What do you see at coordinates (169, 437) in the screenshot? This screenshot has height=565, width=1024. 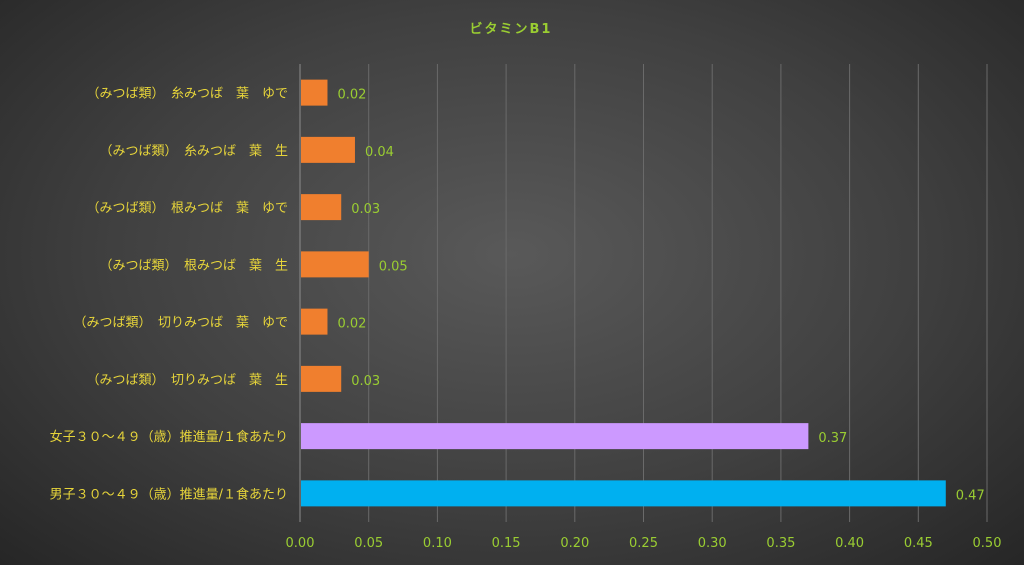 I see `category-label: 女子３０～４９（歳）推進量/１食あたり` at bounding box center [169, 437].